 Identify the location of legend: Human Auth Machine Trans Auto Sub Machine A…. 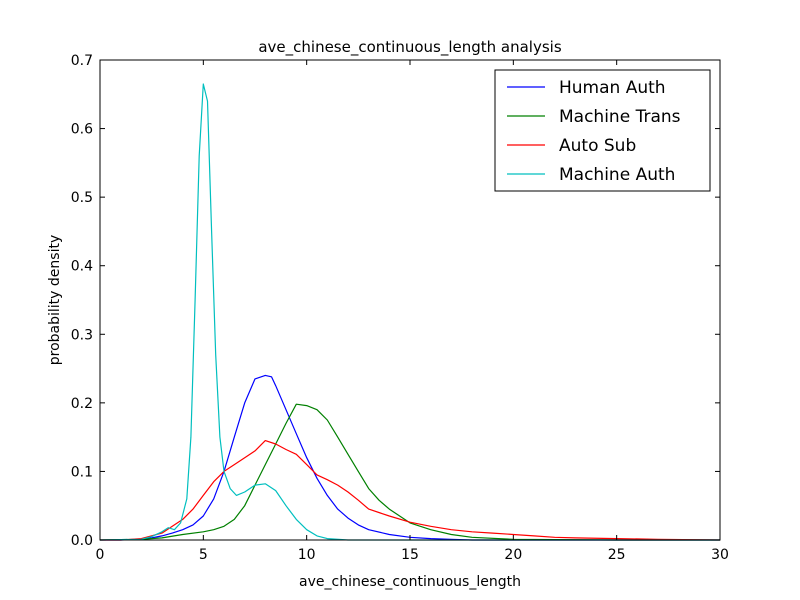
(602, 130).